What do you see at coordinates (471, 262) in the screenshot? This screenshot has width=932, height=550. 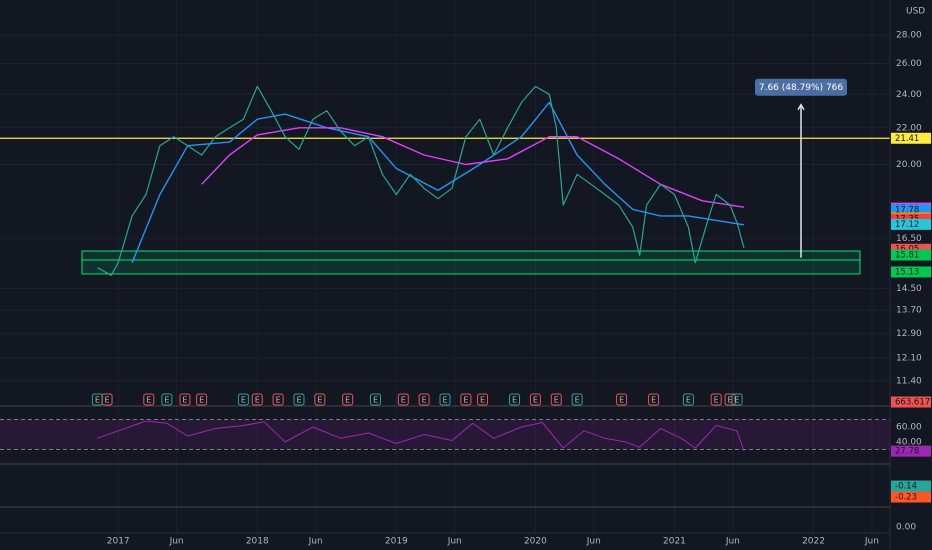 I see `support-zone` at bounding box center [471, 262].